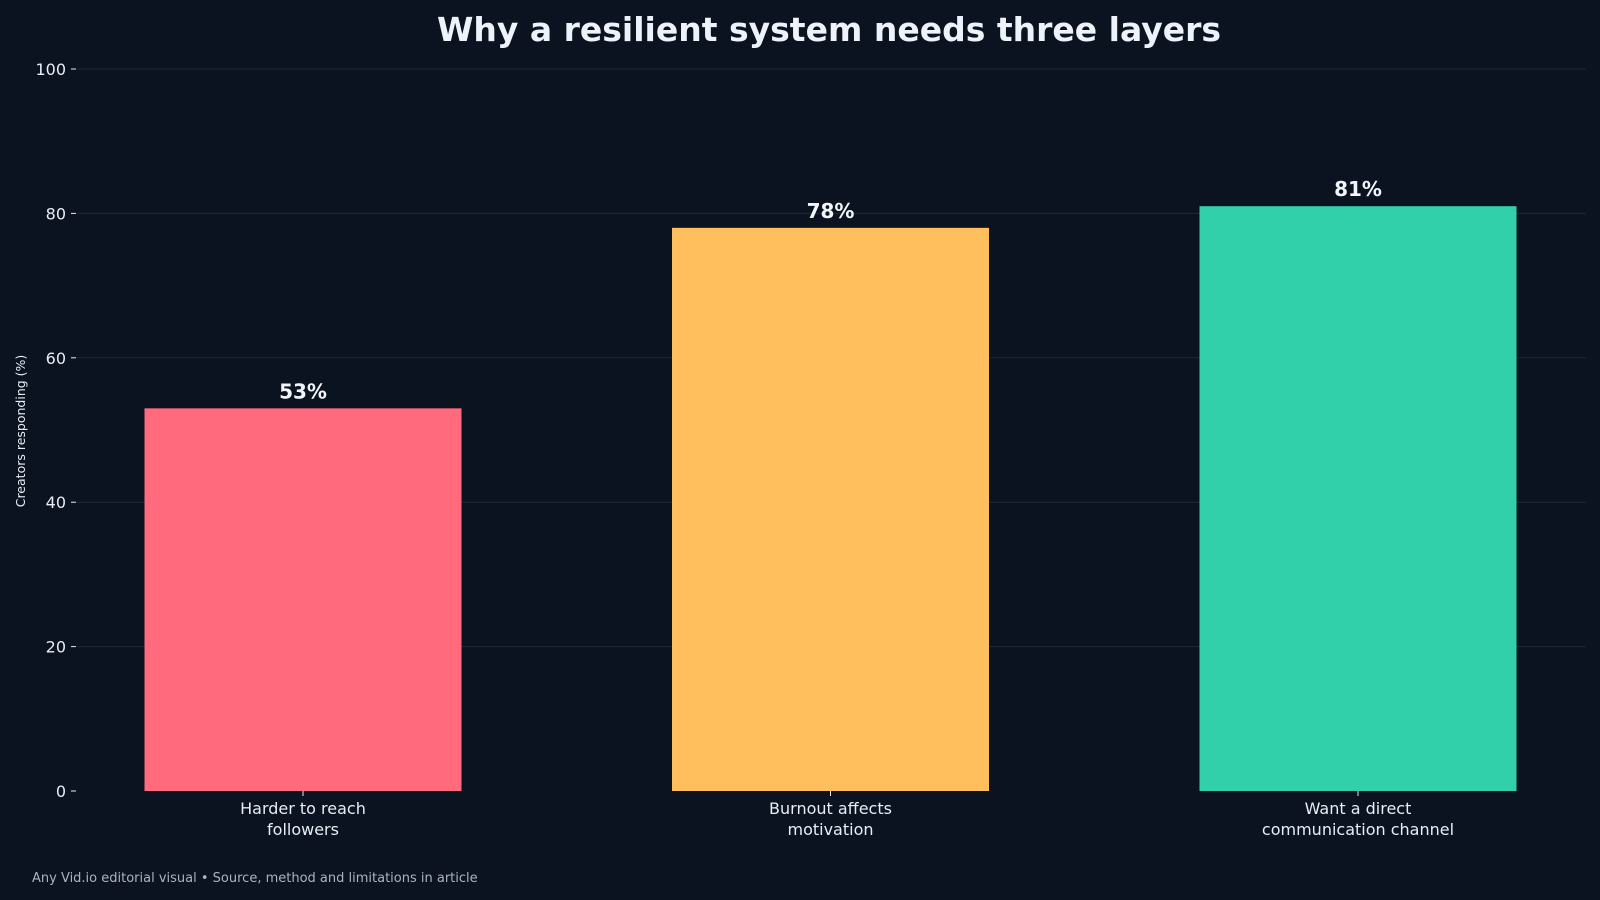  Describe the element at coordinates (303, 829) in the screenshot. I see `x-category-label-line: followers` at that location.